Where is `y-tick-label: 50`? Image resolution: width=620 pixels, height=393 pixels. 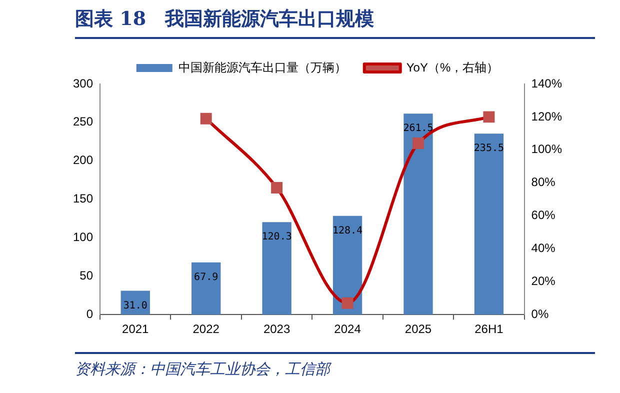 y-tick-label: 50 is located at coordinates (87, 275).